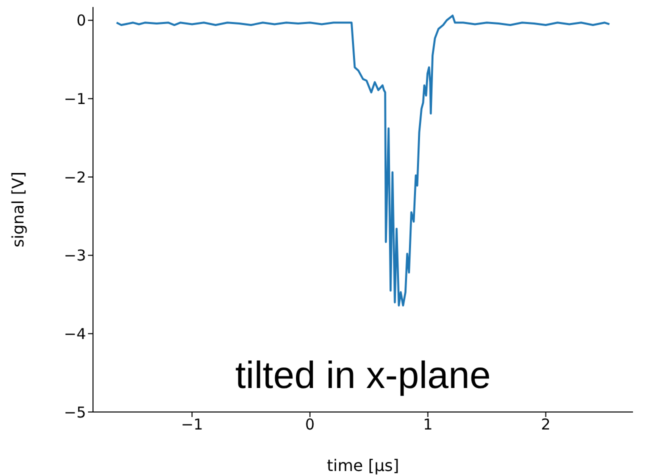 This screenshot has height=475, width=646. Describe the element at coordinates (363, 376) in the screenshot. I see `annotation: tilted in x-plane` at that location.